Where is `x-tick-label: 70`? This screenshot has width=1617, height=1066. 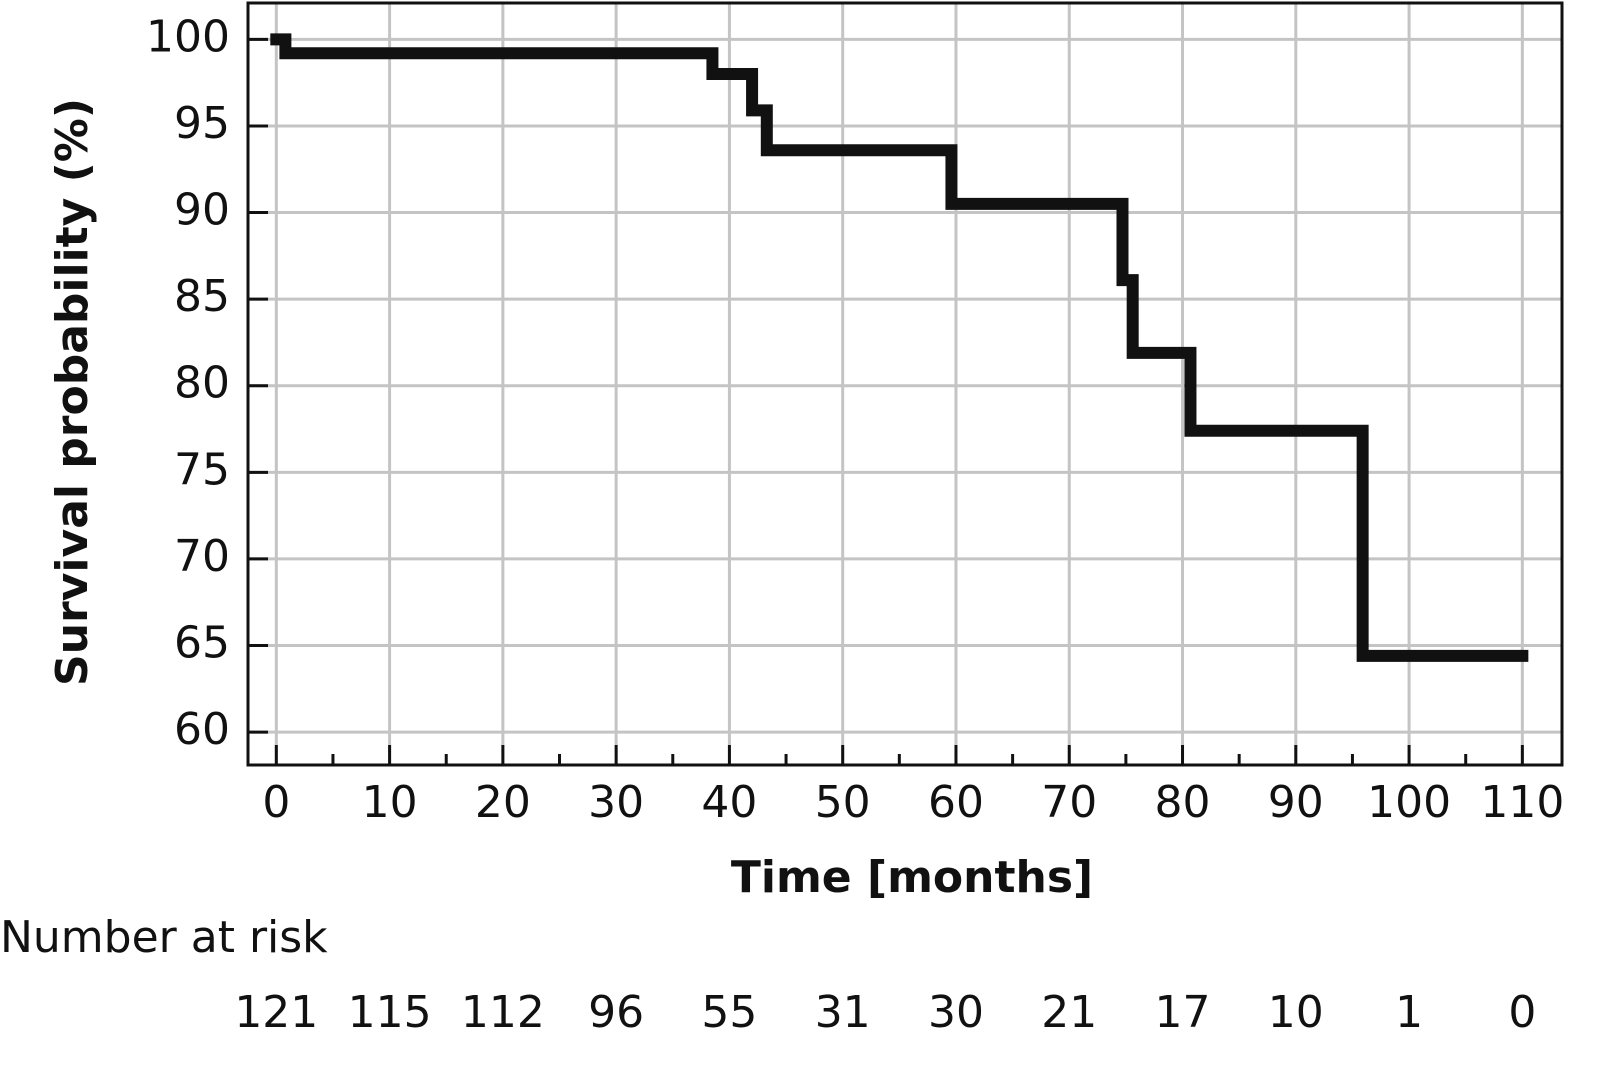 x-tick-label: 70 is located at coordinates (1069, 802).